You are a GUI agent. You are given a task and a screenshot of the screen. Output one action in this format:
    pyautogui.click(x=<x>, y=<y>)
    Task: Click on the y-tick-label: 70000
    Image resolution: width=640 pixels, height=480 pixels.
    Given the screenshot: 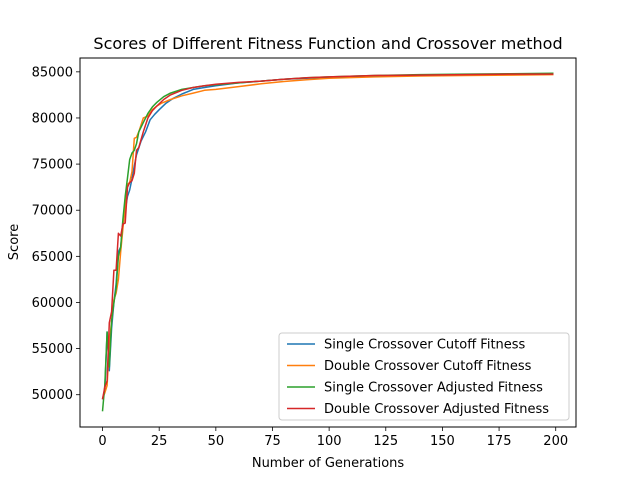 What is the action you would take?
    pyautogui.click(x=52, y=211)
    